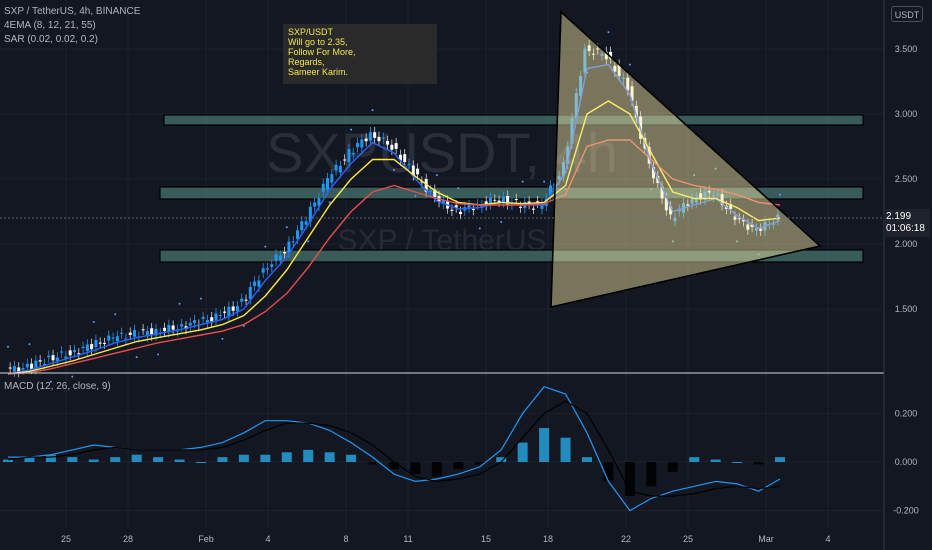  What do you see at coordinates (906, 309) in the screenshot?
I see `price-tick-label: 1.500` at bounding box center [906, 309].